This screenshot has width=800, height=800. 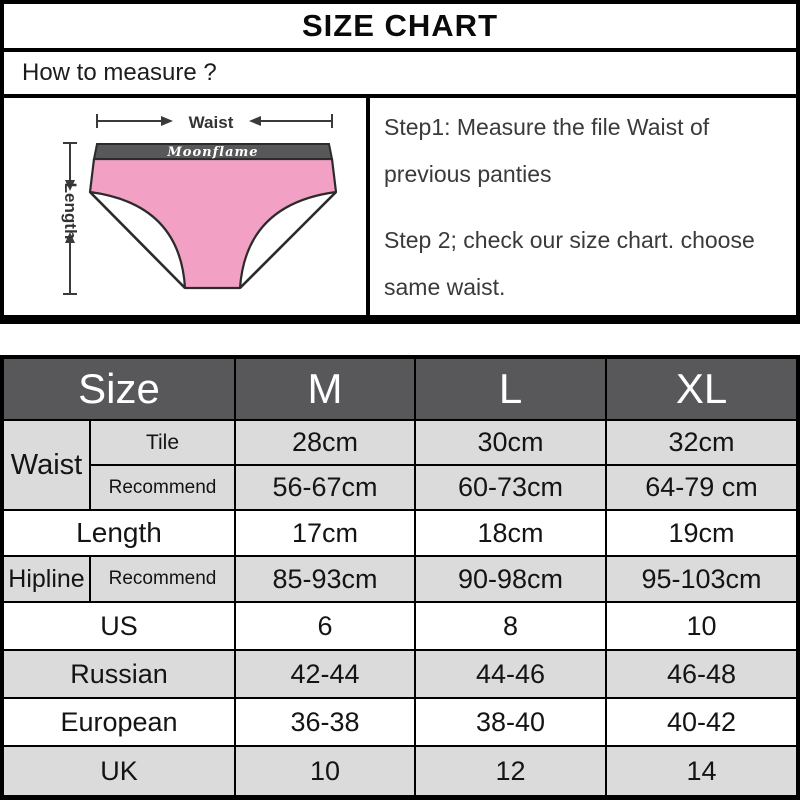 What do you see at coordinates (510, 389) in the screenshot?
I see `col-header-l: L` at bounding box center [510, 389].